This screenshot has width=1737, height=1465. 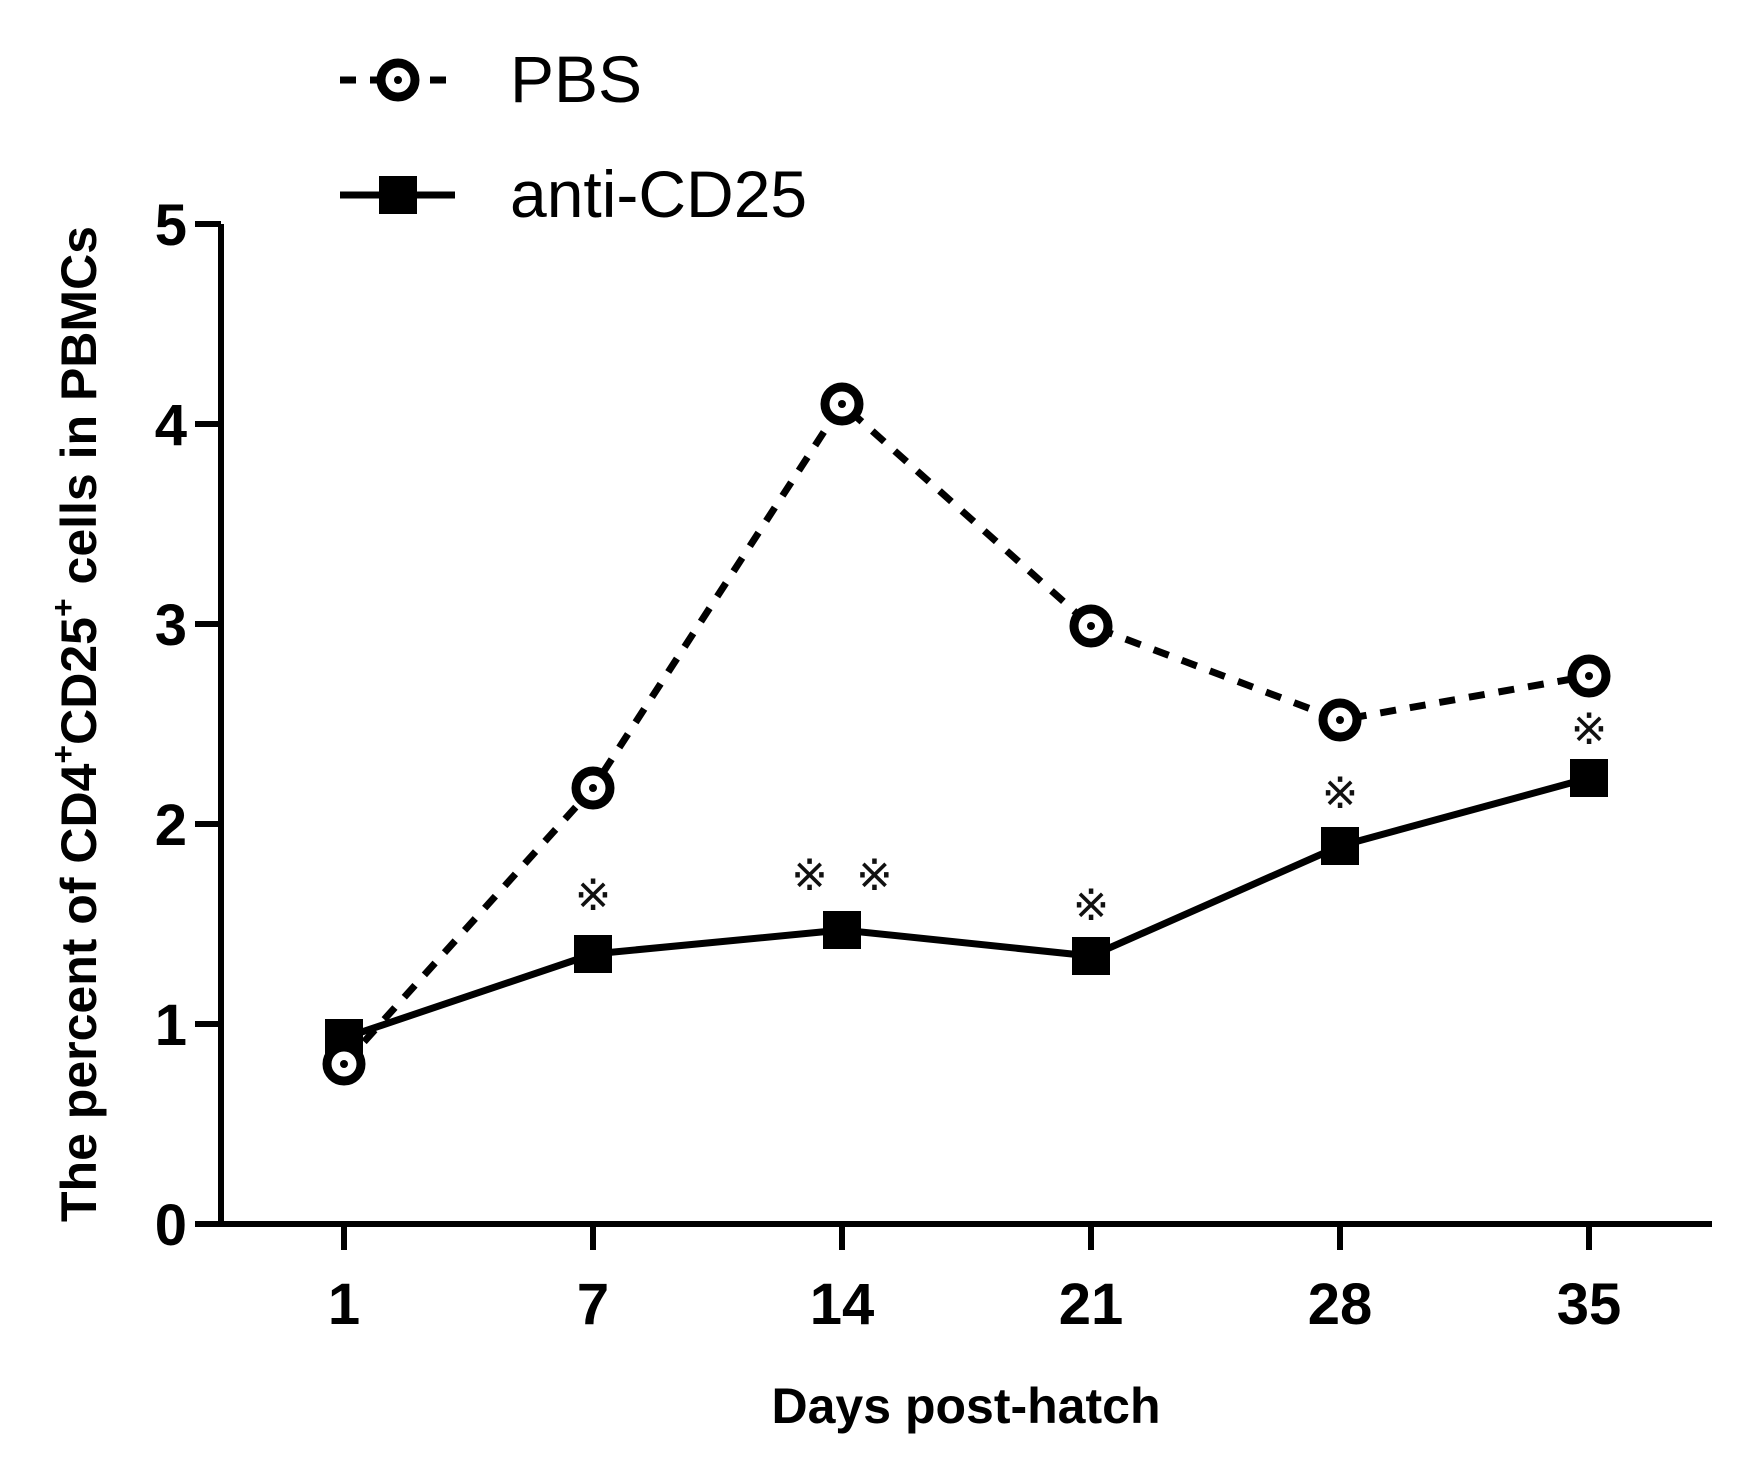 What do you see at coordinates (398, 195) in the screenshot?
I see `legend-anti-cd25-marker` at bounding box center [398, 195].